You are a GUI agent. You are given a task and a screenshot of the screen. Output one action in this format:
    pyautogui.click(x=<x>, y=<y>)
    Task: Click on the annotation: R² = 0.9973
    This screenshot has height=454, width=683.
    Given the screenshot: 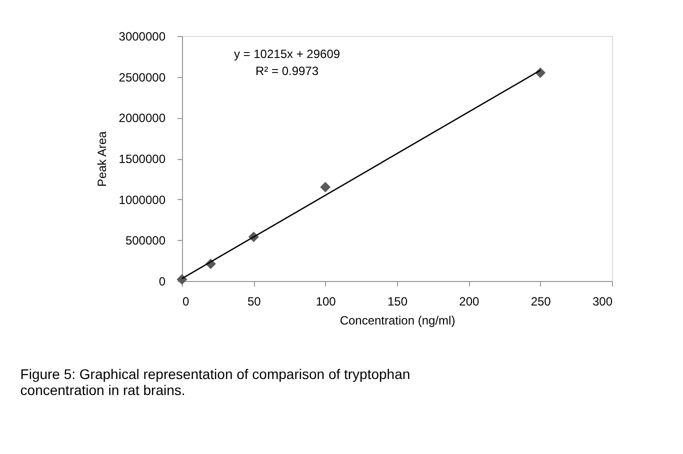 What is the action you would take?
    pyautogui.click(x=287, y=71)
    